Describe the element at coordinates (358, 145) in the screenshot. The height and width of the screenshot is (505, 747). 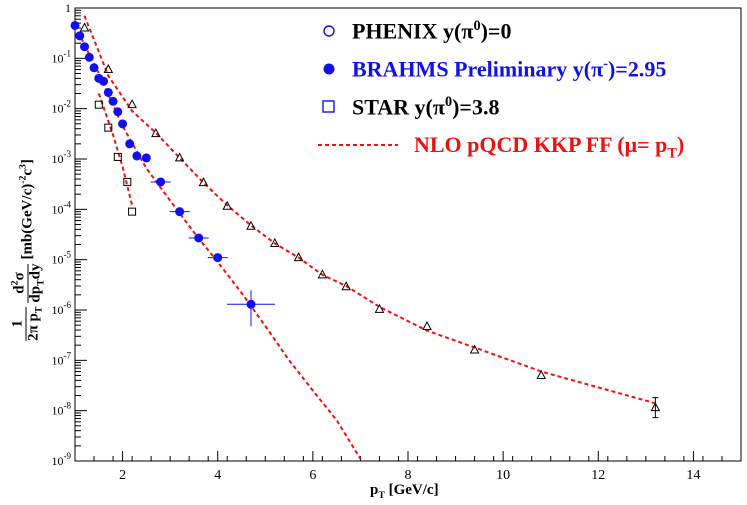
I see `dashed-line-icon` at that location.